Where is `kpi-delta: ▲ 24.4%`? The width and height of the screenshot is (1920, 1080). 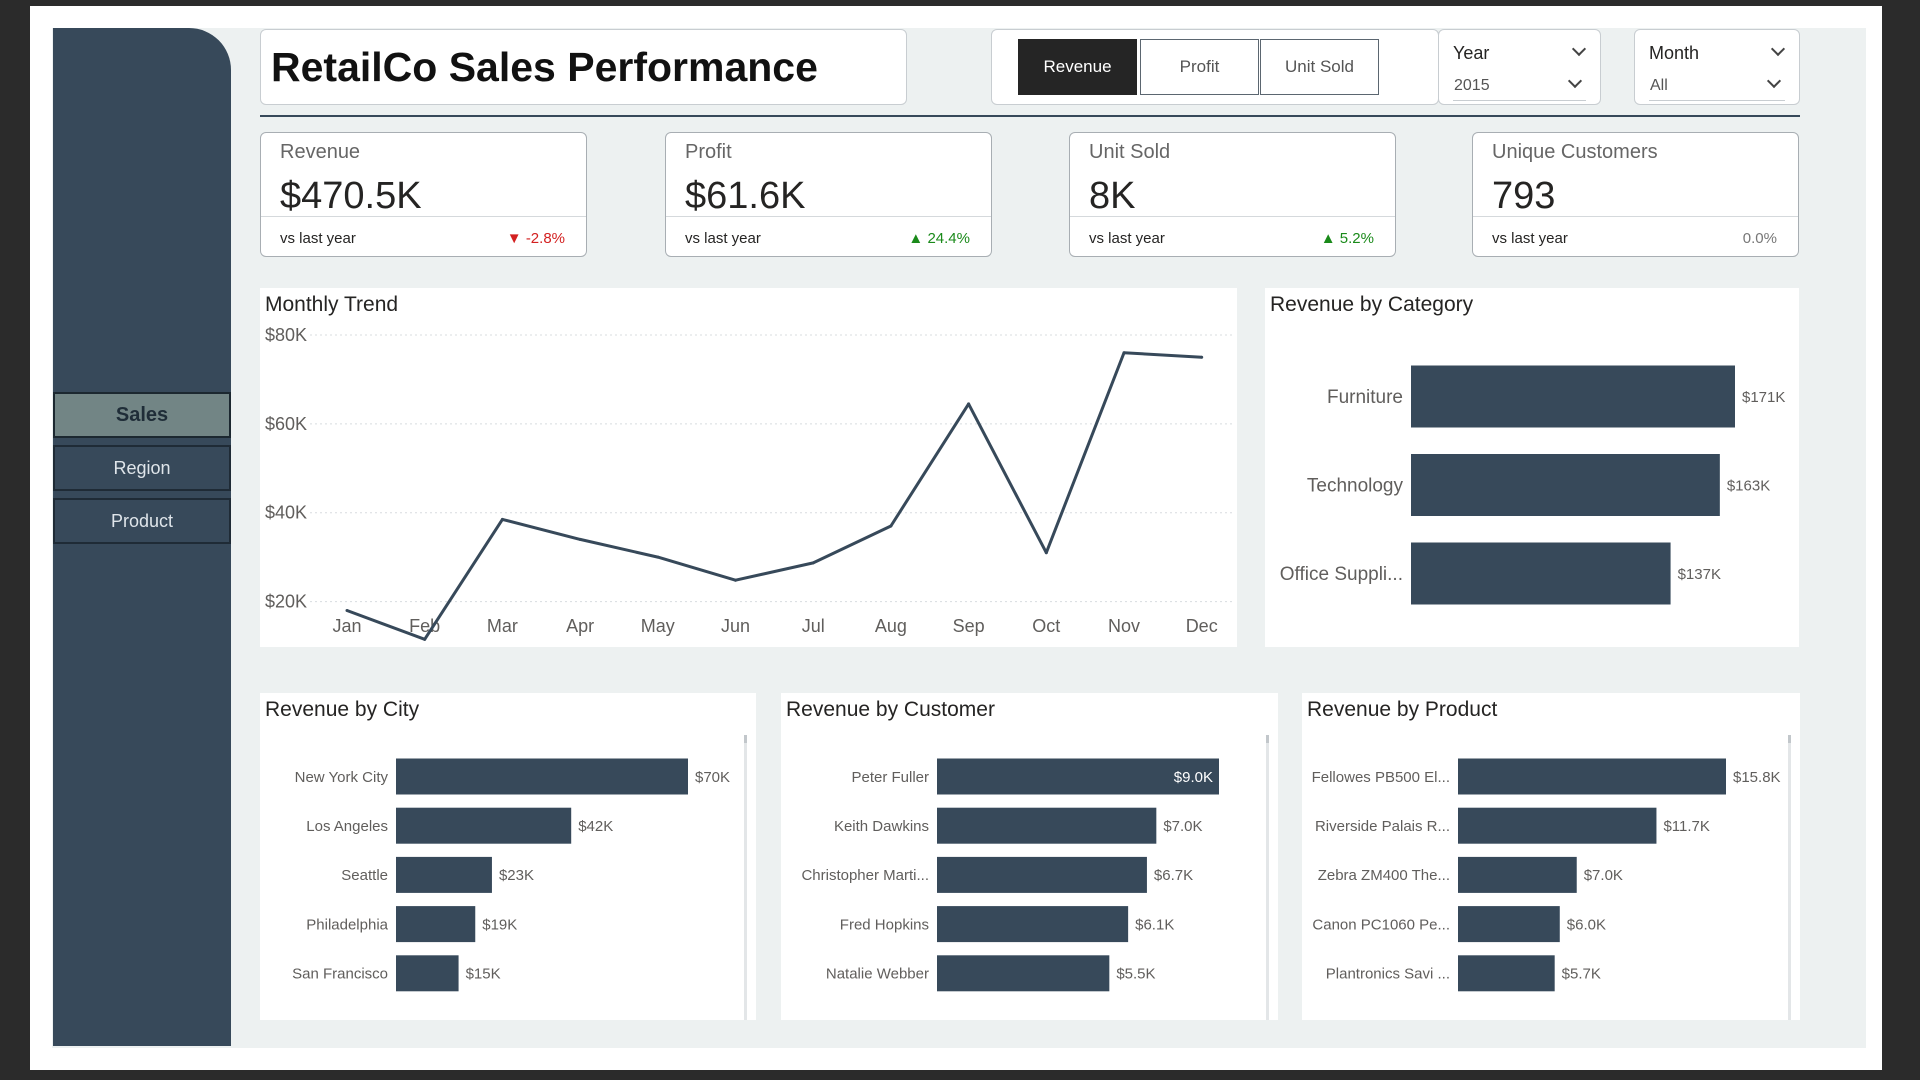
kpi-delta: ▲ 24.4% is located at coordinates (939, 238).